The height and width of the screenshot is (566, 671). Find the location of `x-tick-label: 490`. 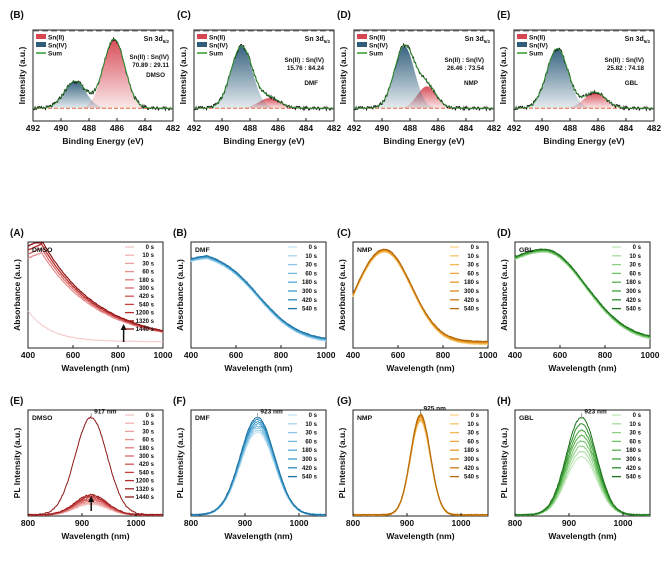

x-tick-label: 490 is located at coordinates (542, 128).